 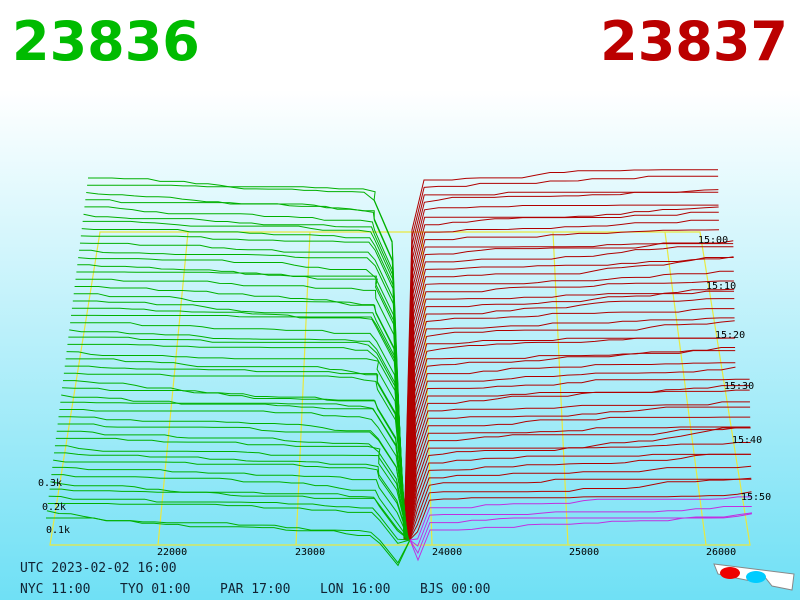 I want to click on time-label: 15:40, so click(x=747, y=440).